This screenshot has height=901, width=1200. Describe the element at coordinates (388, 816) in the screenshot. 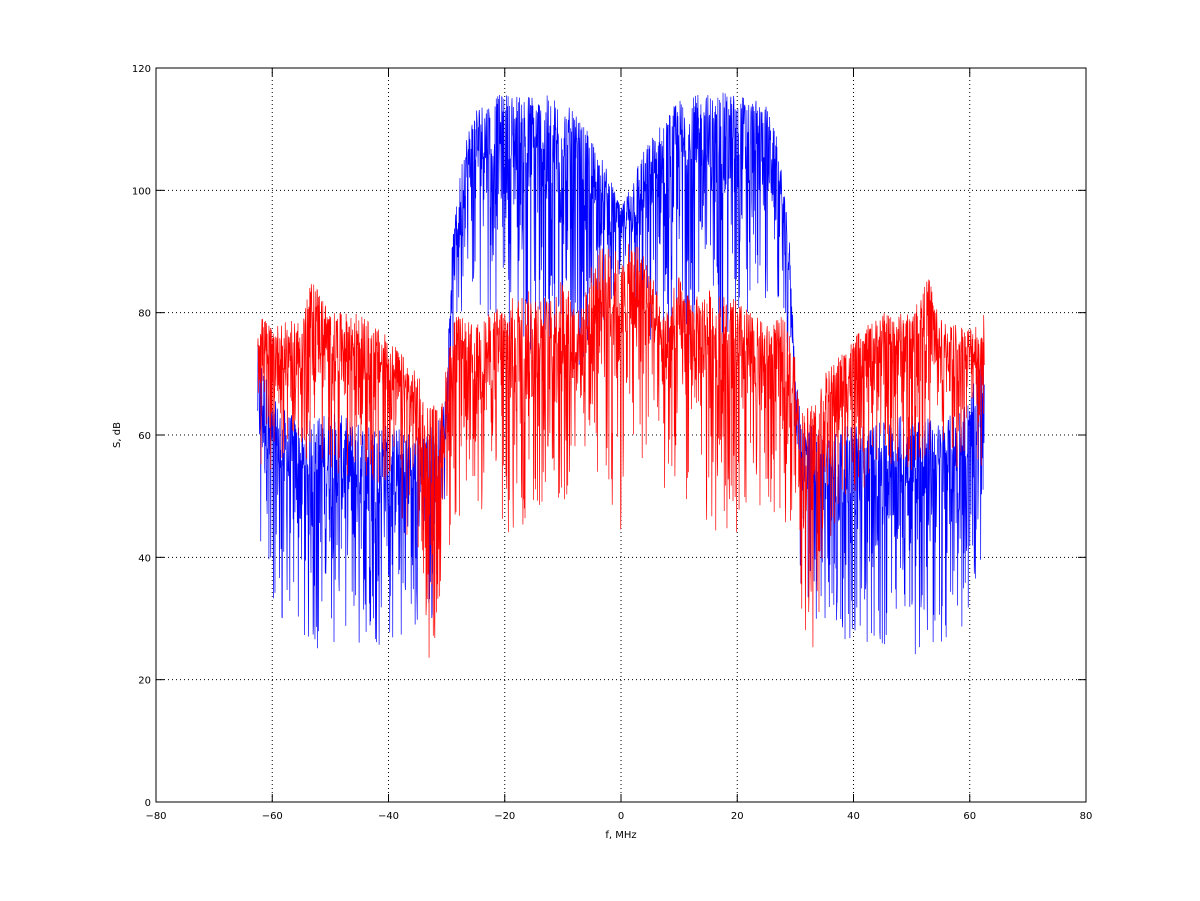

I see `x-tick-label: −40` at that location.